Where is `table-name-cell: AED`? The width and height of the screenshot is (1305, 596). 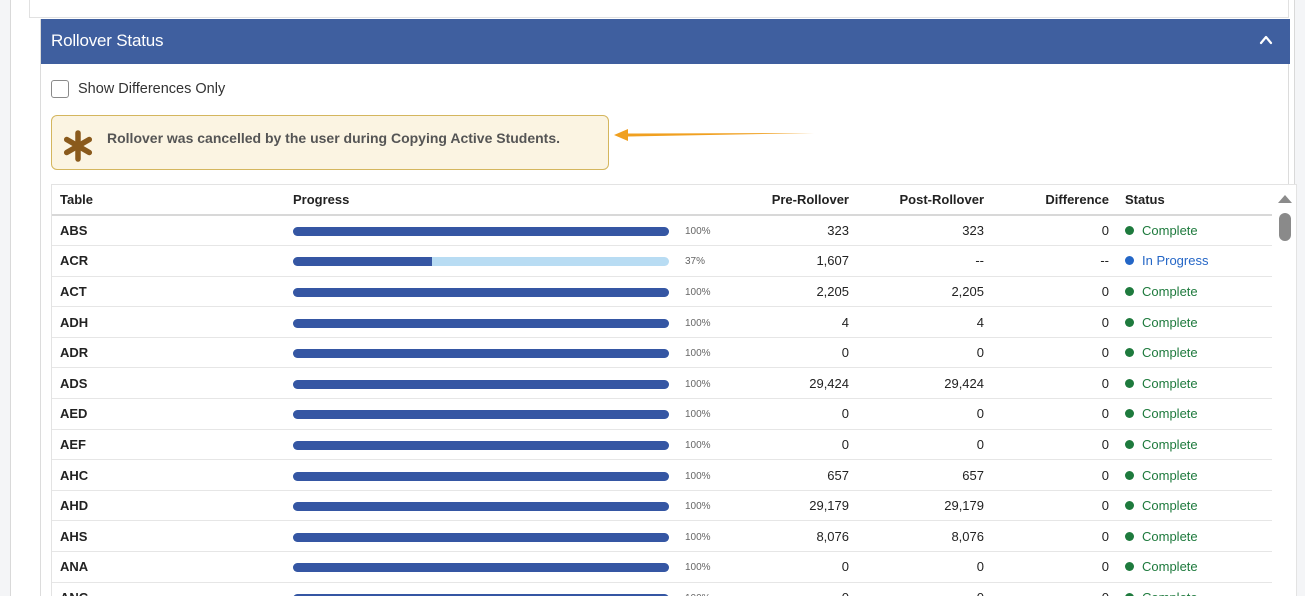 table-name-cell: AED is located at coordinates (168, 414).